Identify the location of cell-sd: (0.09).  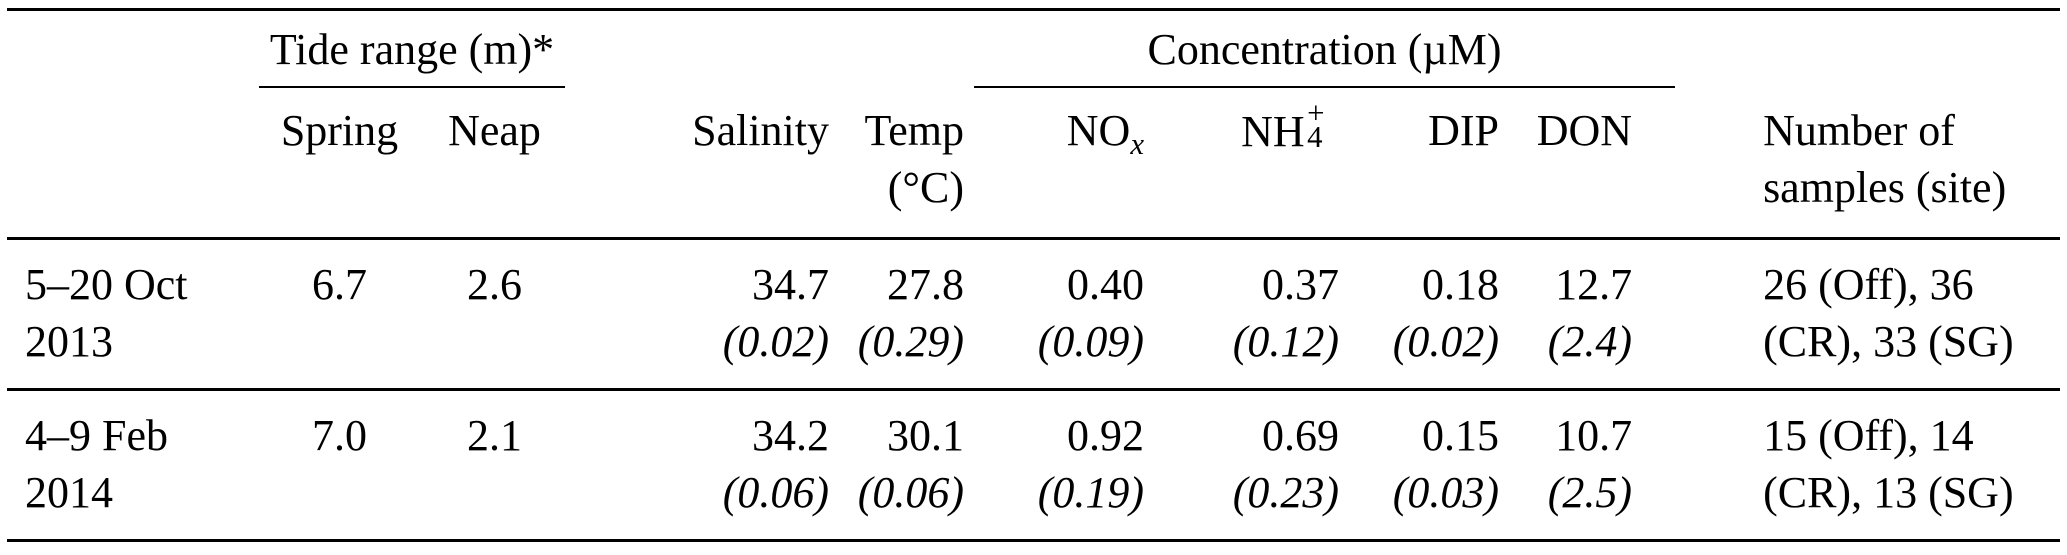
(1091, 341).